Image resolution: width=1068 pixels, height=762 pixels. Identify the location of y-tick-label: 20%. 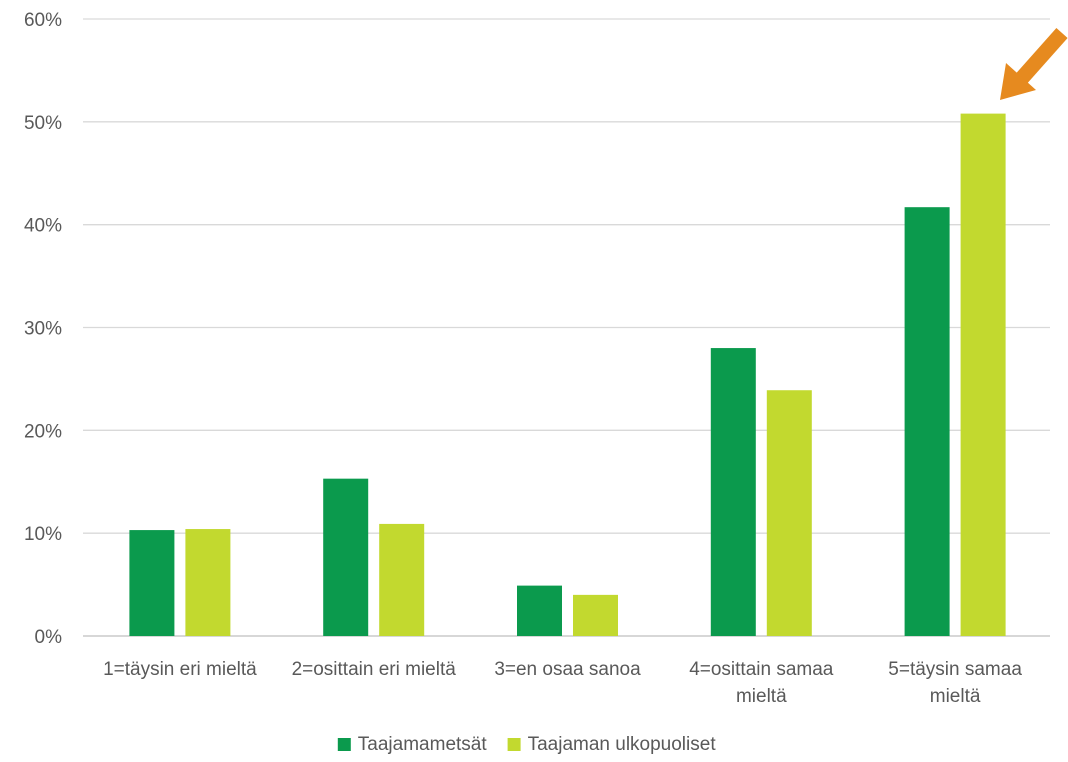
(43, 431).